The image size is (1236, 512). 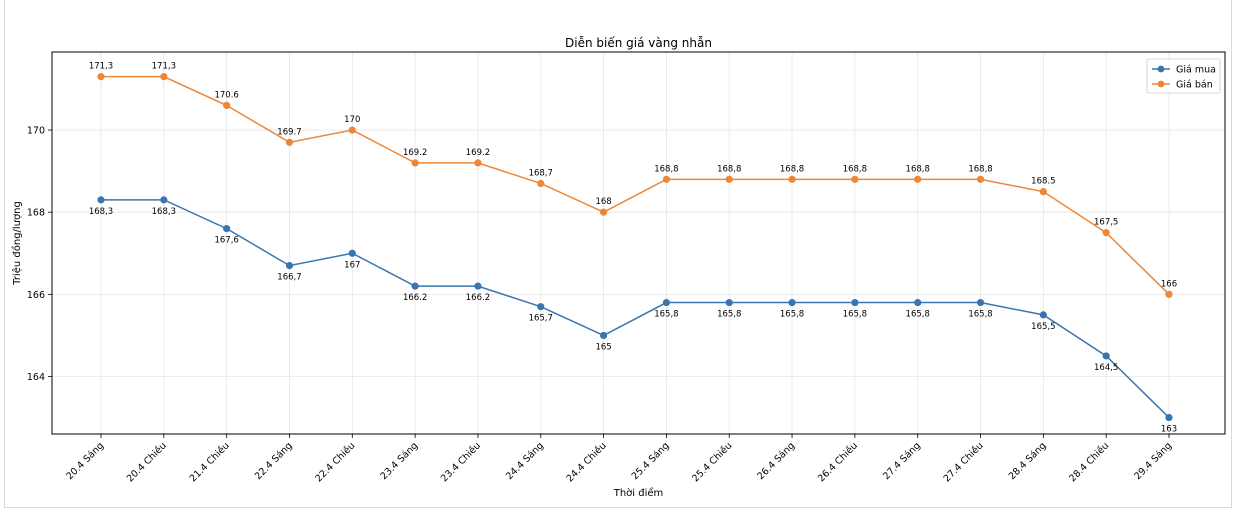 What do you see at coordinates (1161, 69) in the screenshot?
I see `legend-swatch-marker` at bounding box center [1161, 69].